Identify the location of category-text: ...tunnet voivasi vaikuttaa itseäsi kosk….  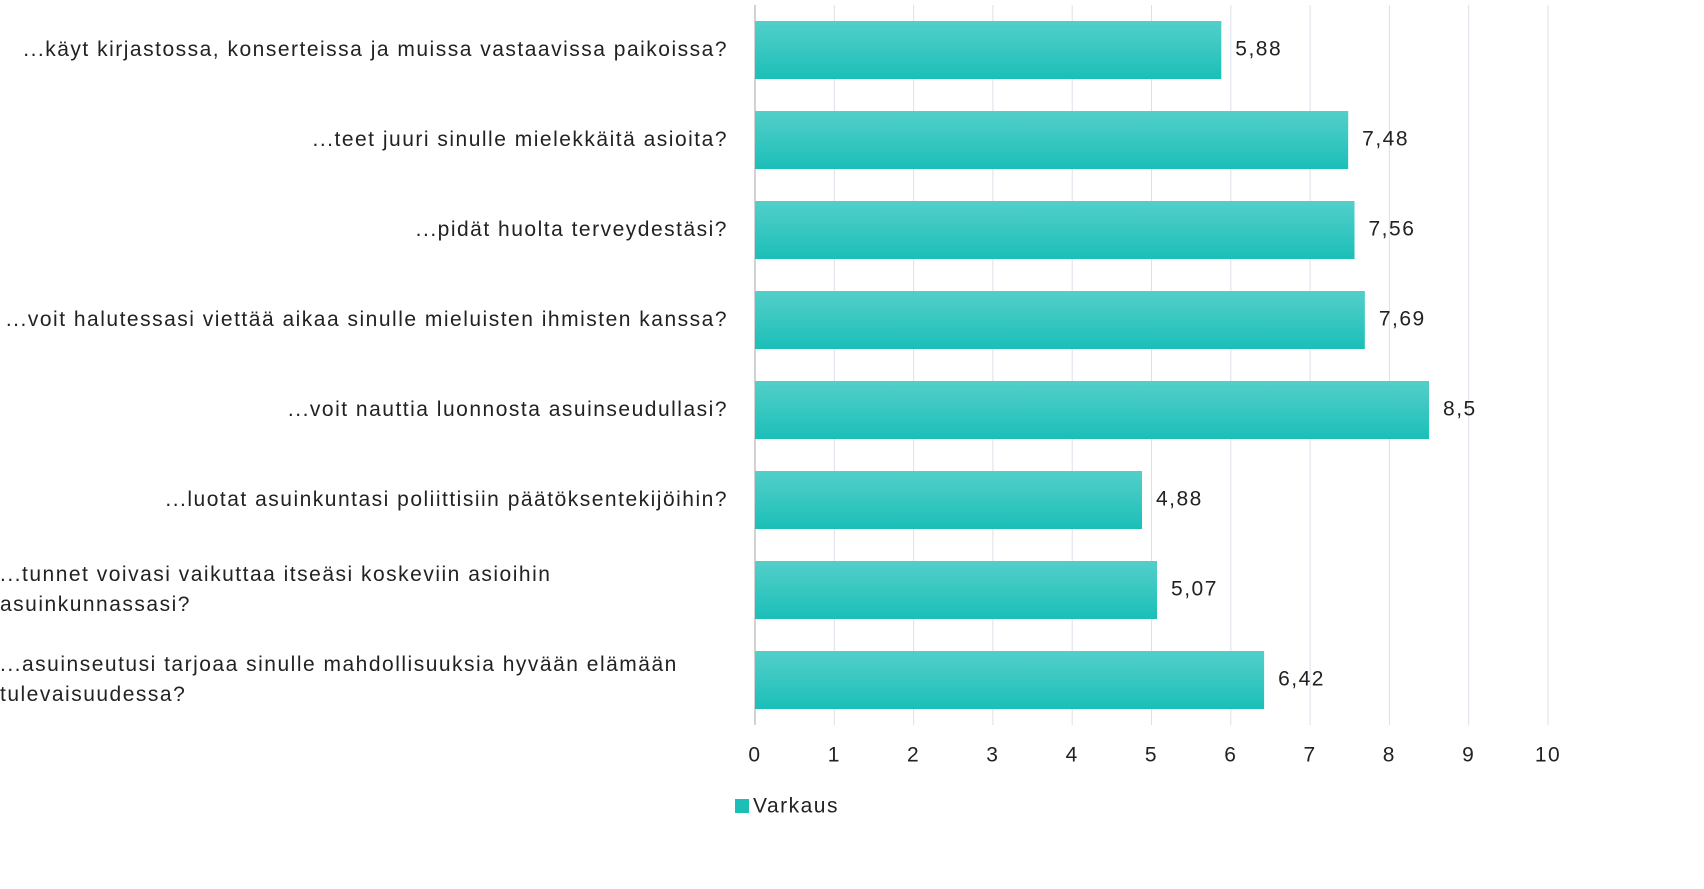
(276, 589).